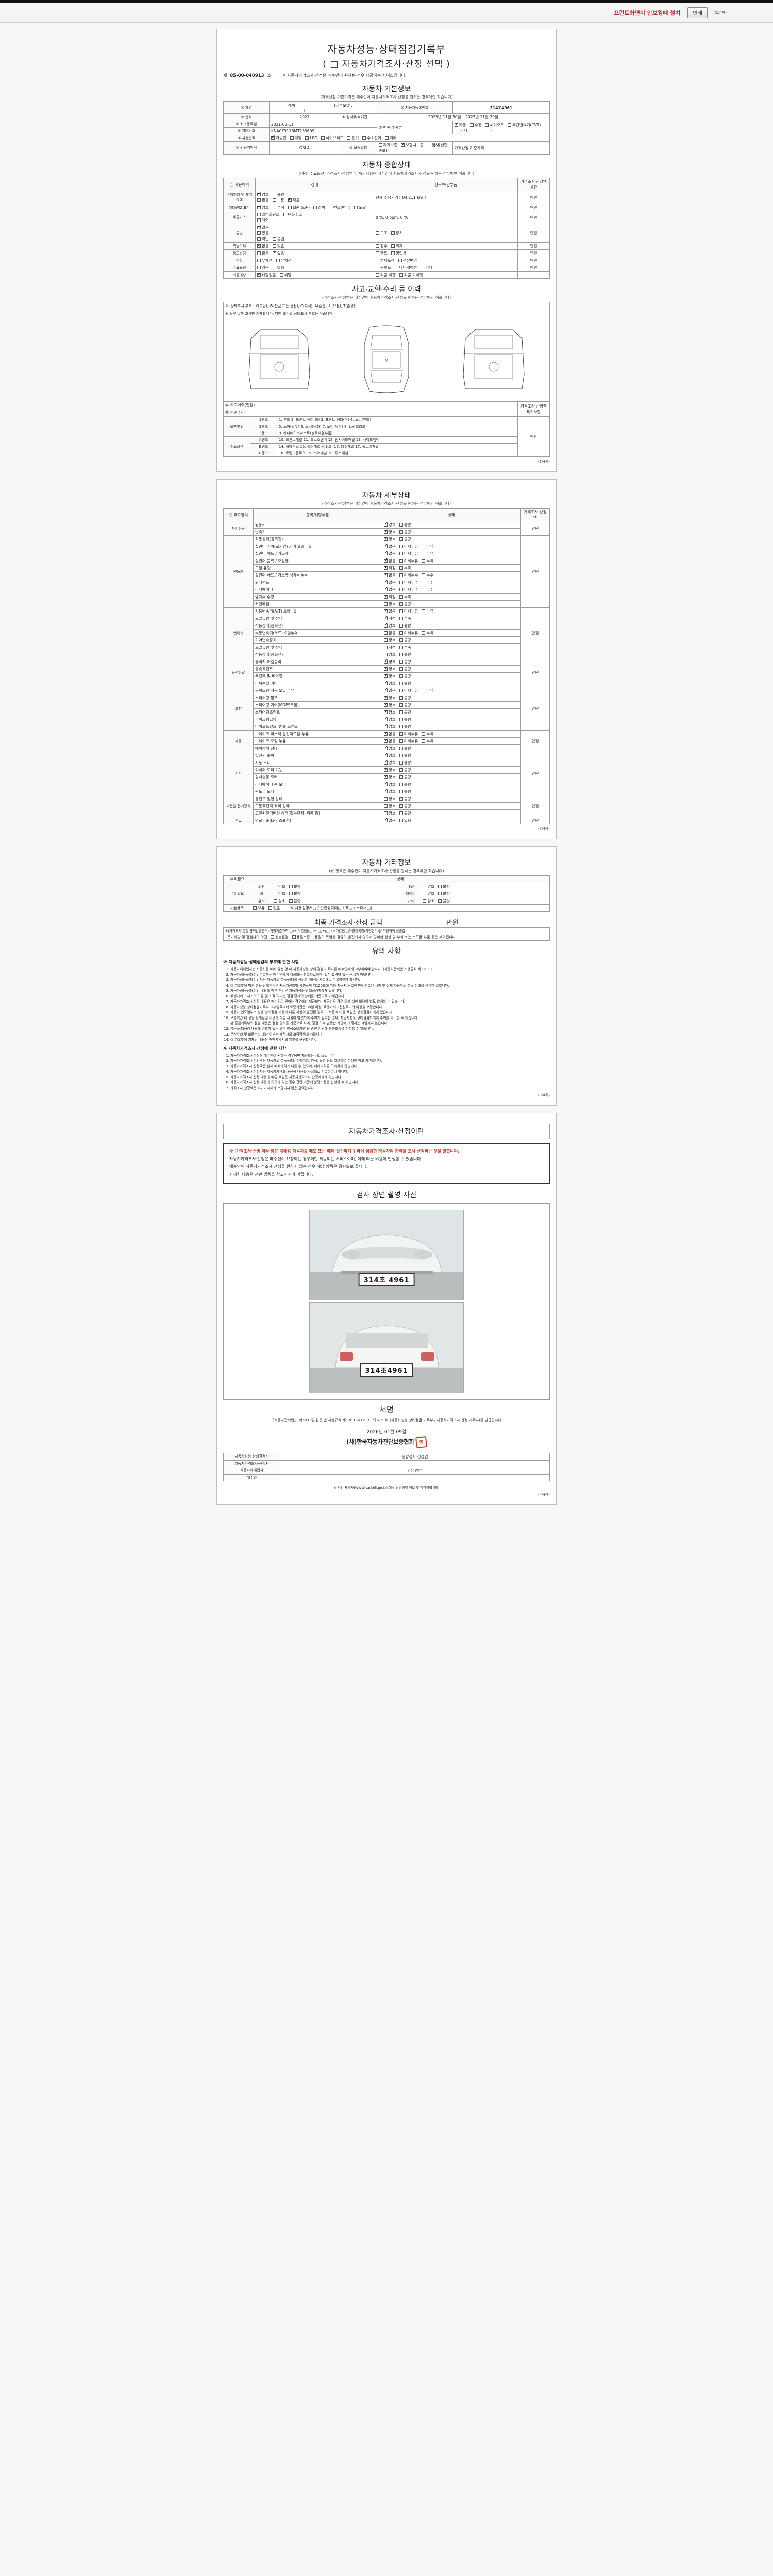  What do you see at coordinates (397, 233) in the screenshot?
I see `item2-option: 장치` at bounding box center [397, 233].